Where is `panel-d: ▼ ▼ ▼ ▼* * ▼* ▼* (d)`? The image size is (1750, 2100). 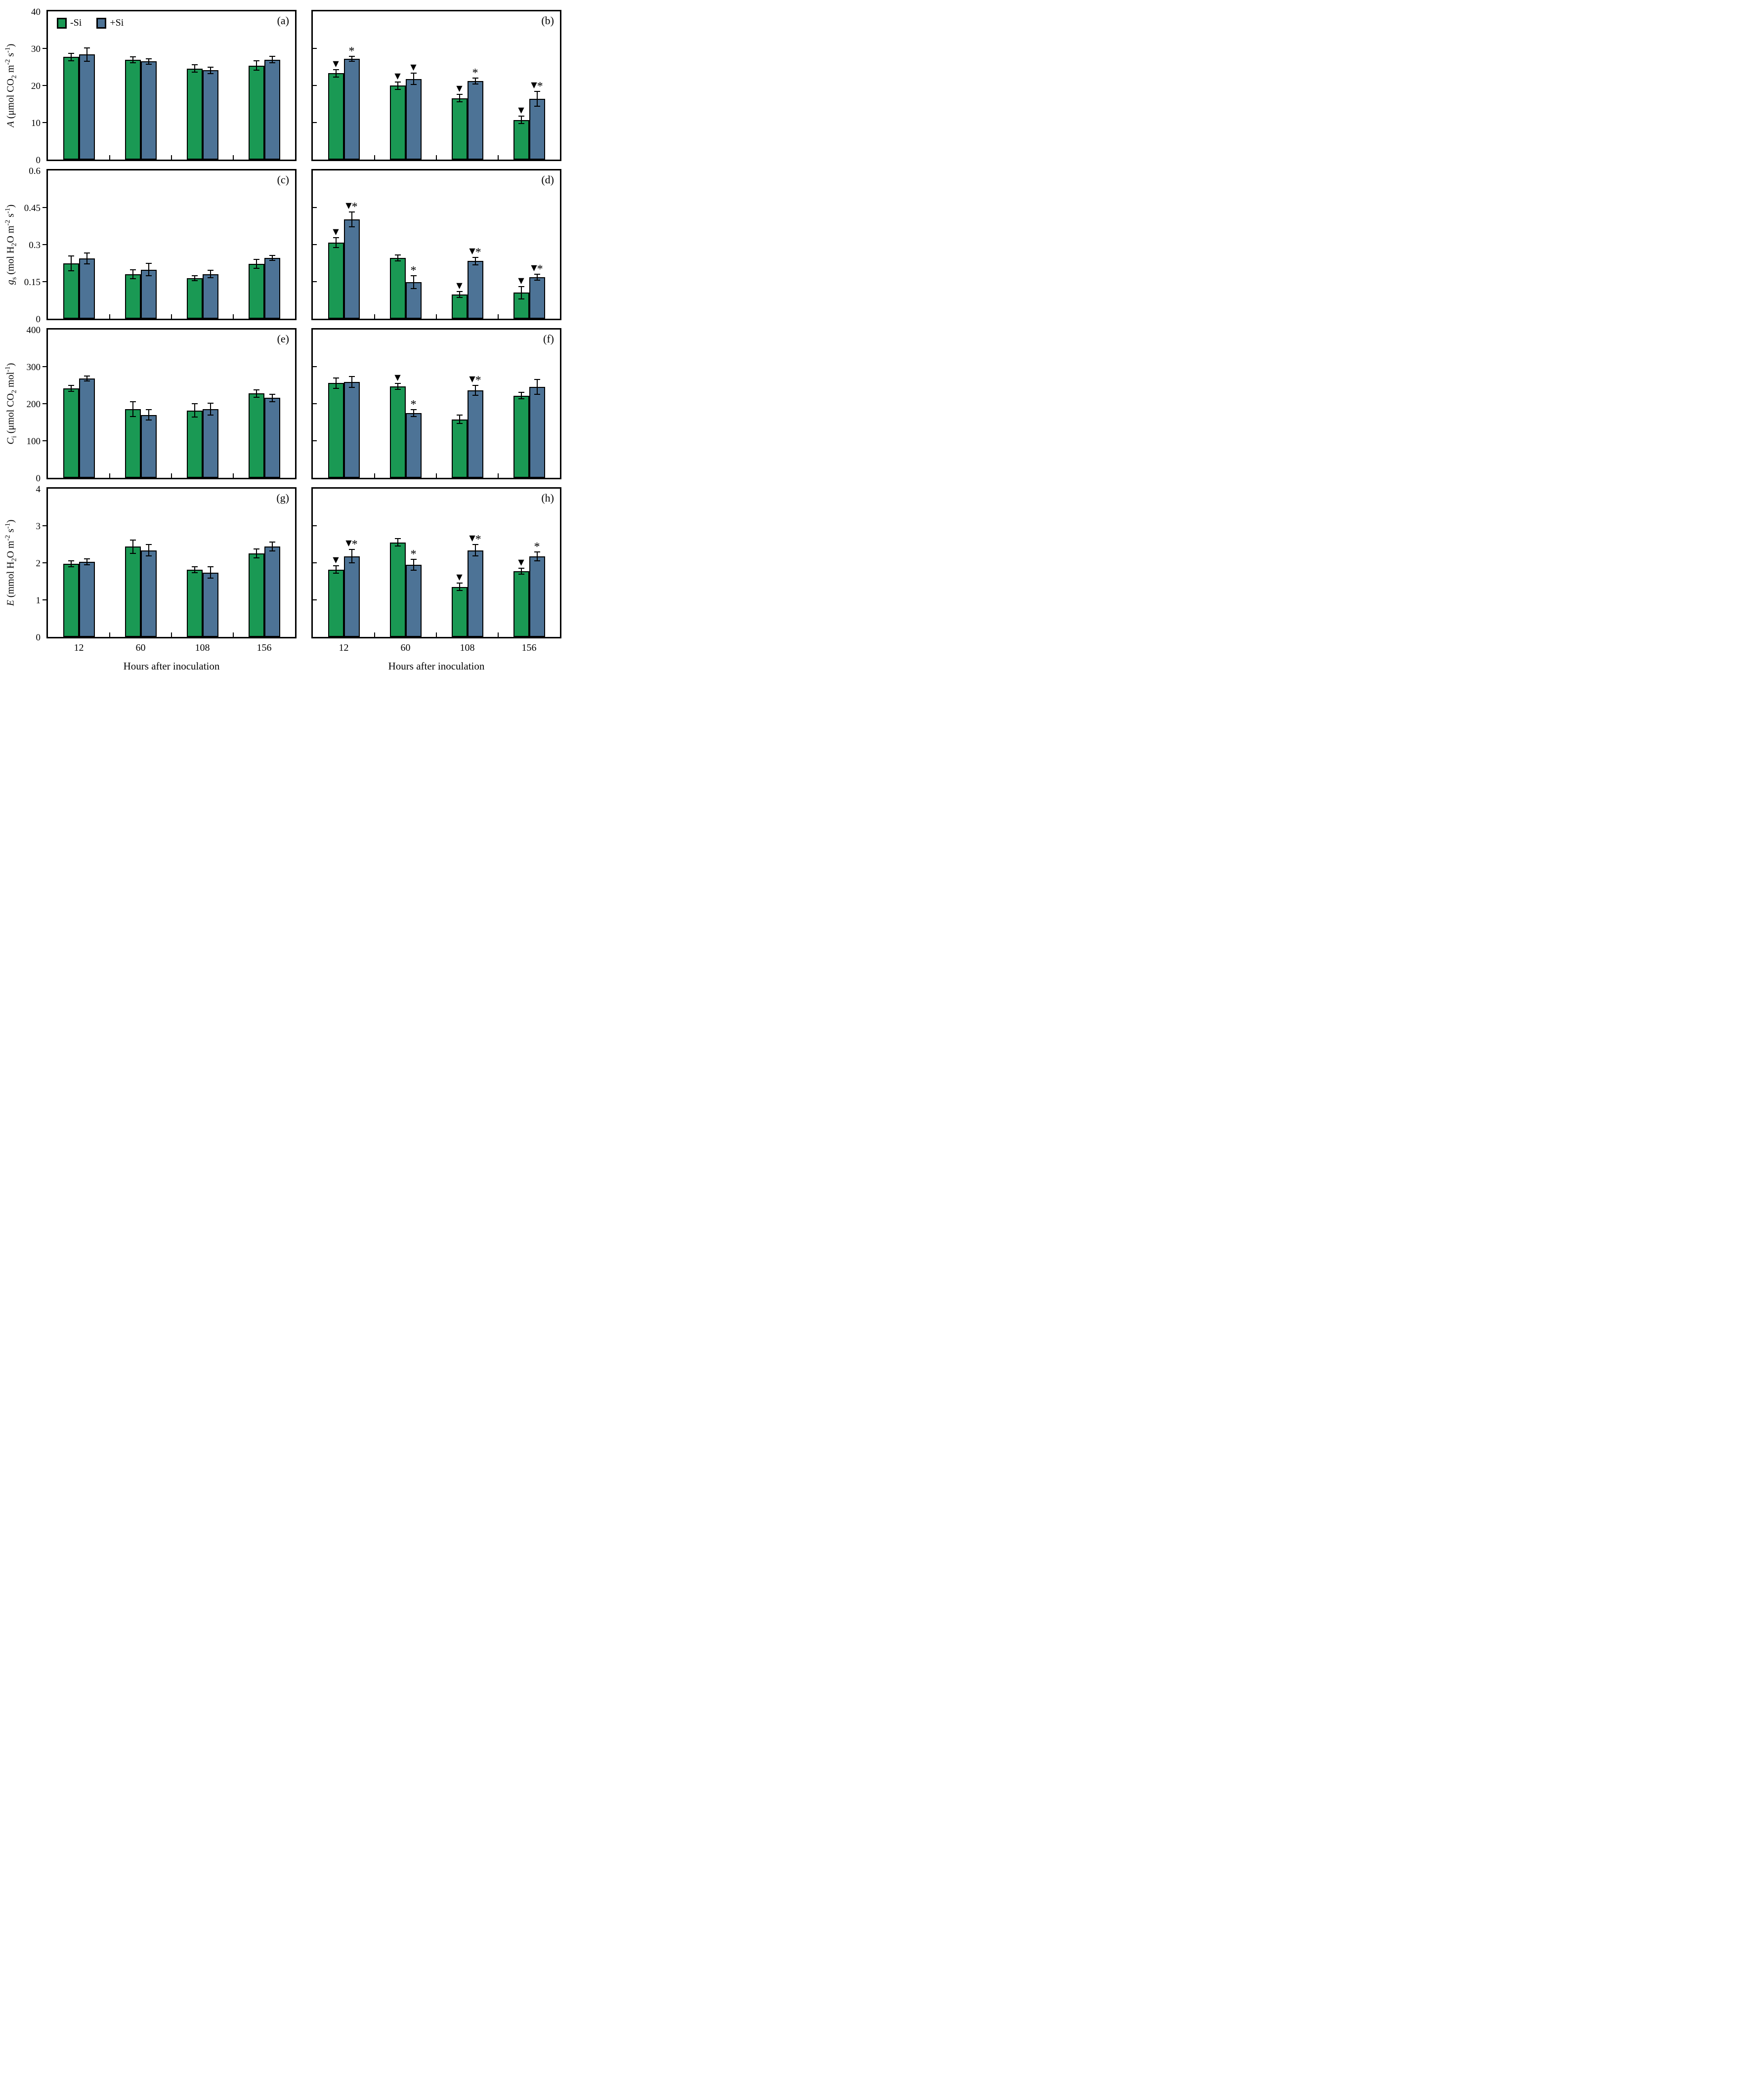 panel-d: ▼ ▼ ▼ ▼* * ▼* ▼* (d) is located at coordinates (436, 244).